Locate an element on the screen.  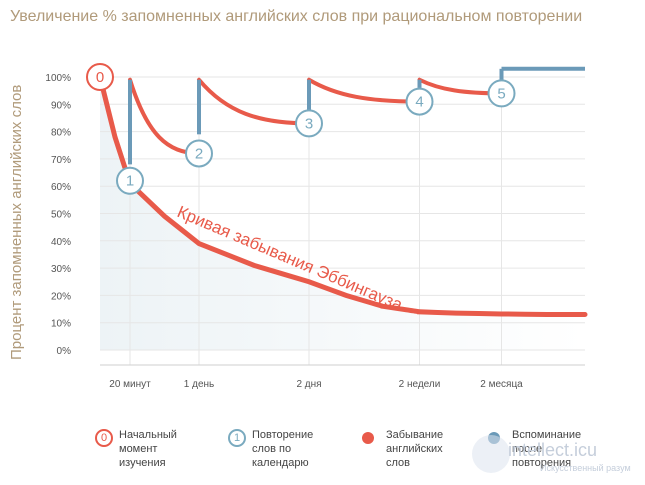
y-tick-label: 50% is located at coordinates (61, 215).